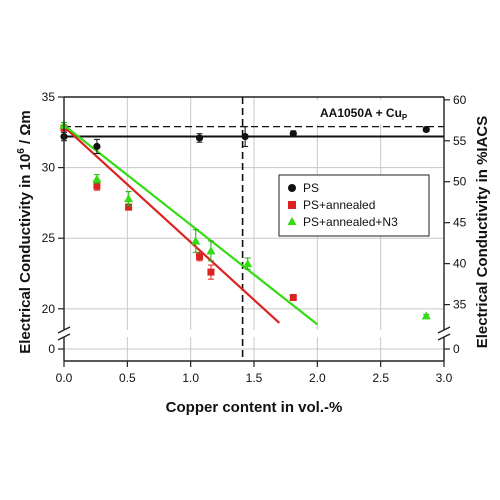 The width and height of the screenshot is (500, 500). Describe the element at coordinates (456, 349) in the screenshot. I see `y-right-tick-label: 0` at that location.